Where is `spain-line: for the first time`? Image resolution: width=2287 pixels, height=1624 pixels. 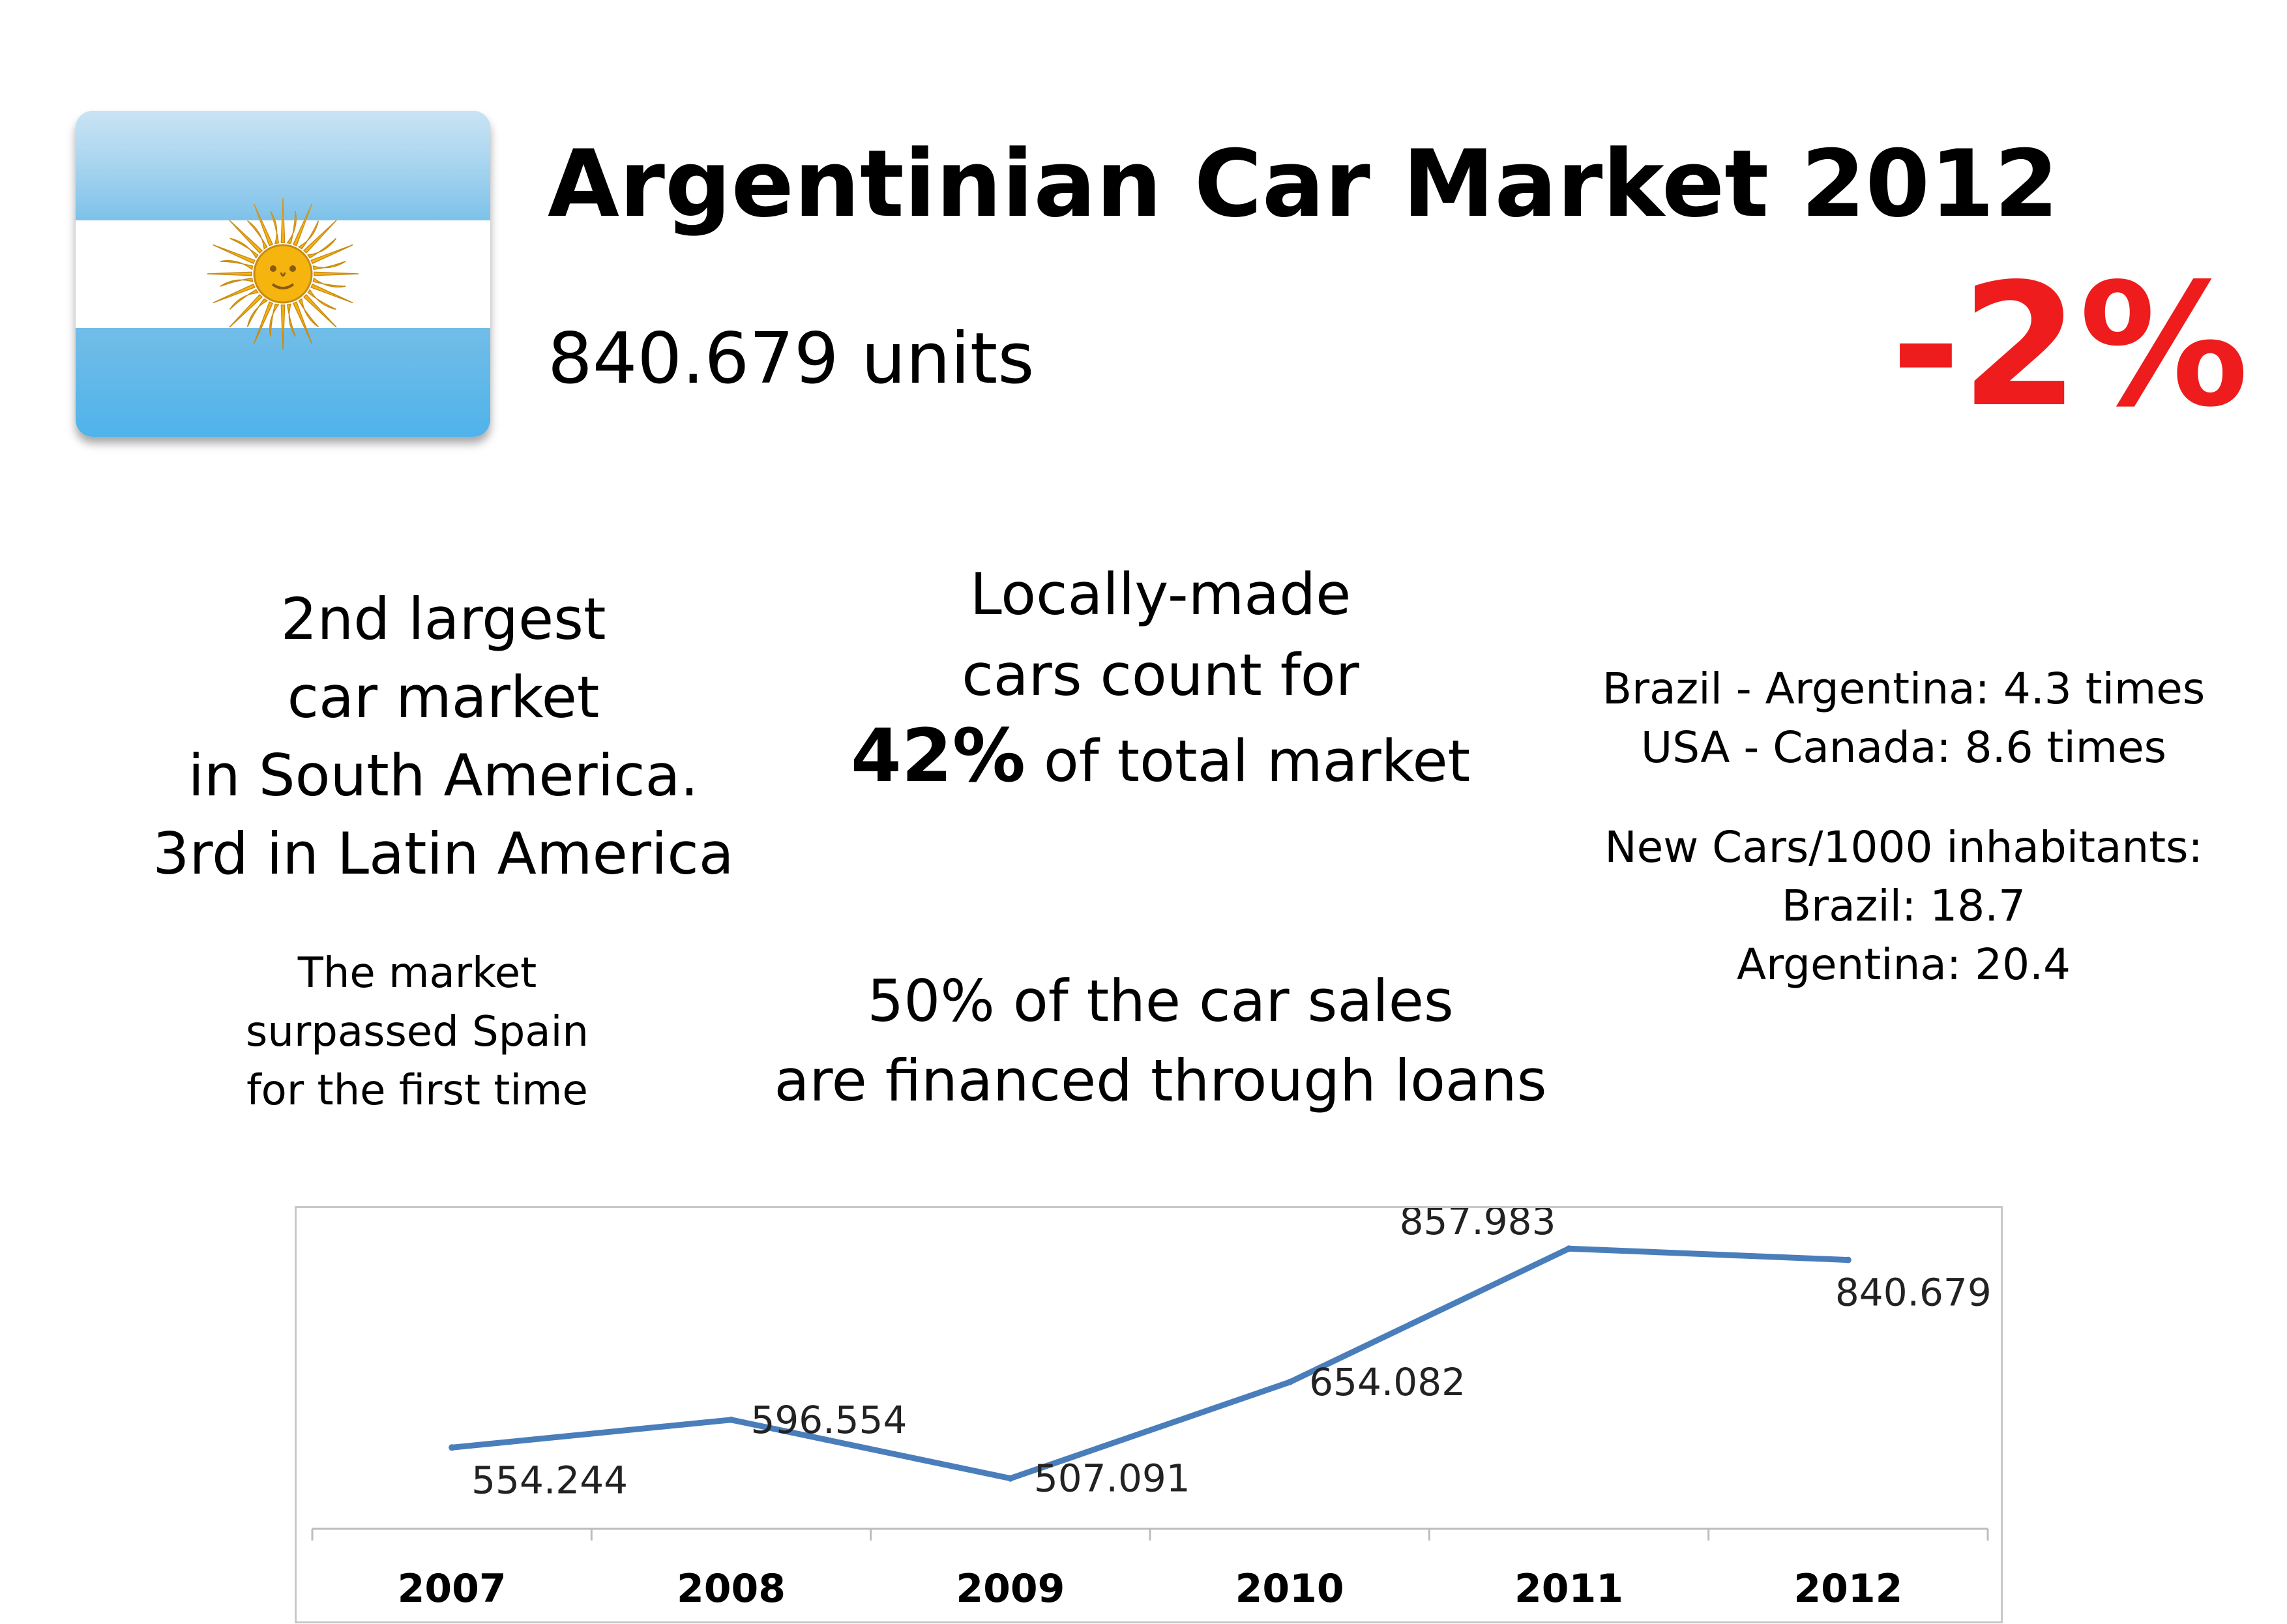
spain-line: for the first time is located at coordinates (417, 1091).